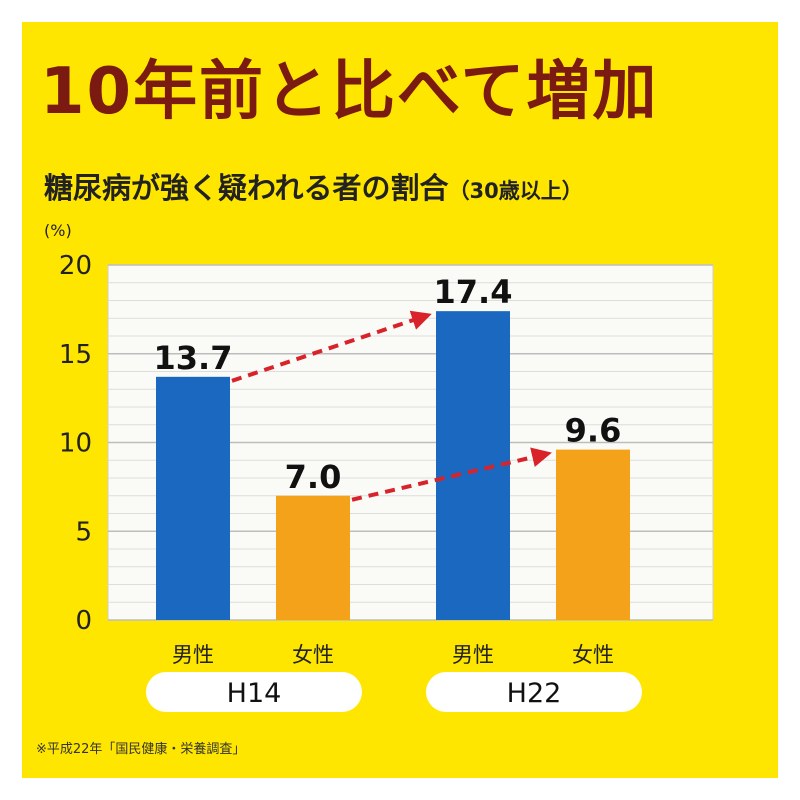  Describe the element at coordinates (394, 692) in the screenshot. I see `group-labels: H14 H22` at that location.